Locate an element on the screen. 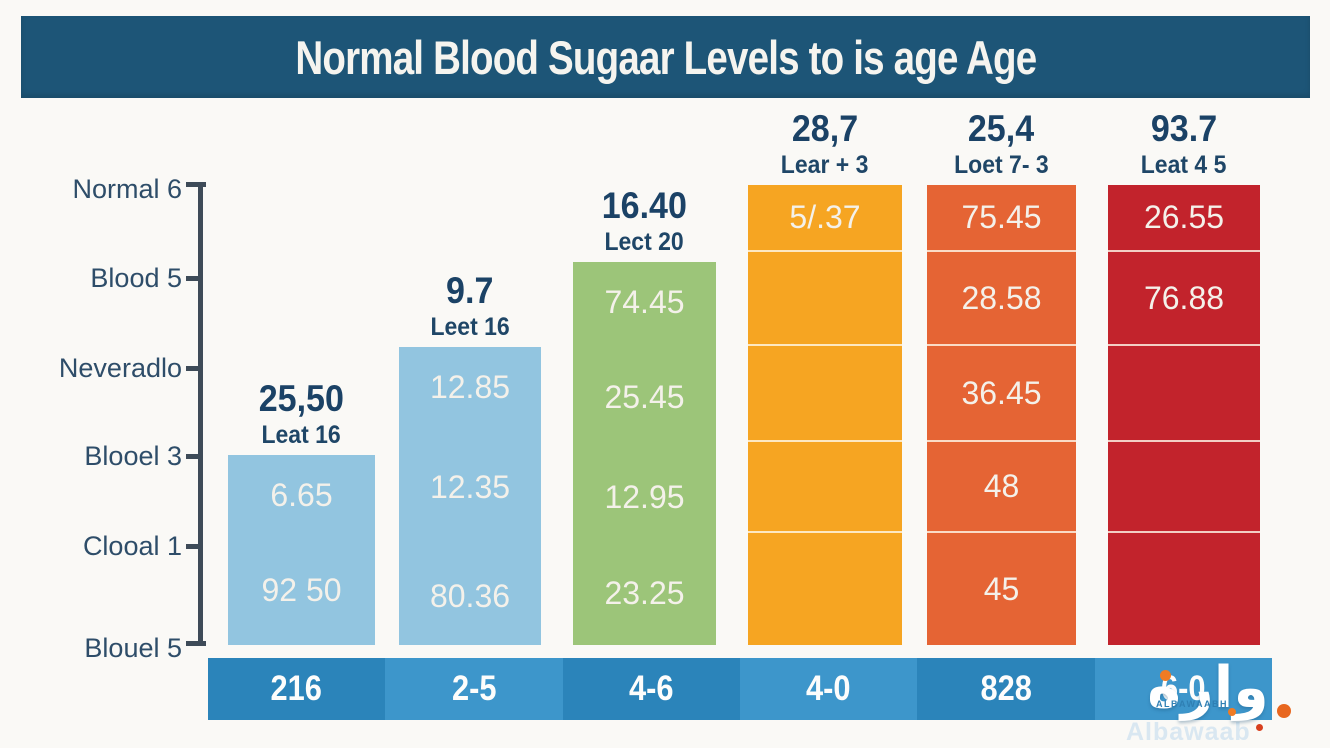 The width and height of the screenshot is (1330, 748). bar-column: 25,50 Leat 16 6.65 92 50 is located at coordinates (301, 512).